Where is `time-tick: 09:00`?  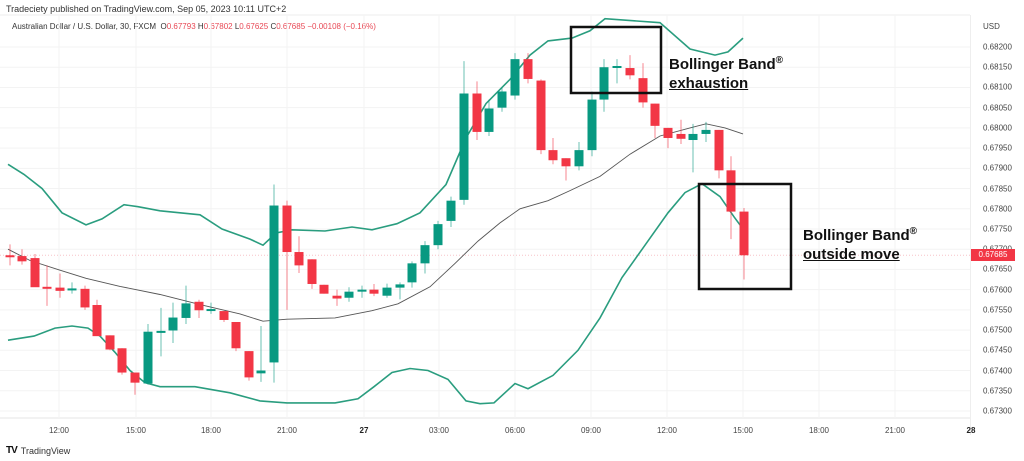
time-tick: 09:00 is located at coordinates (591, 430).